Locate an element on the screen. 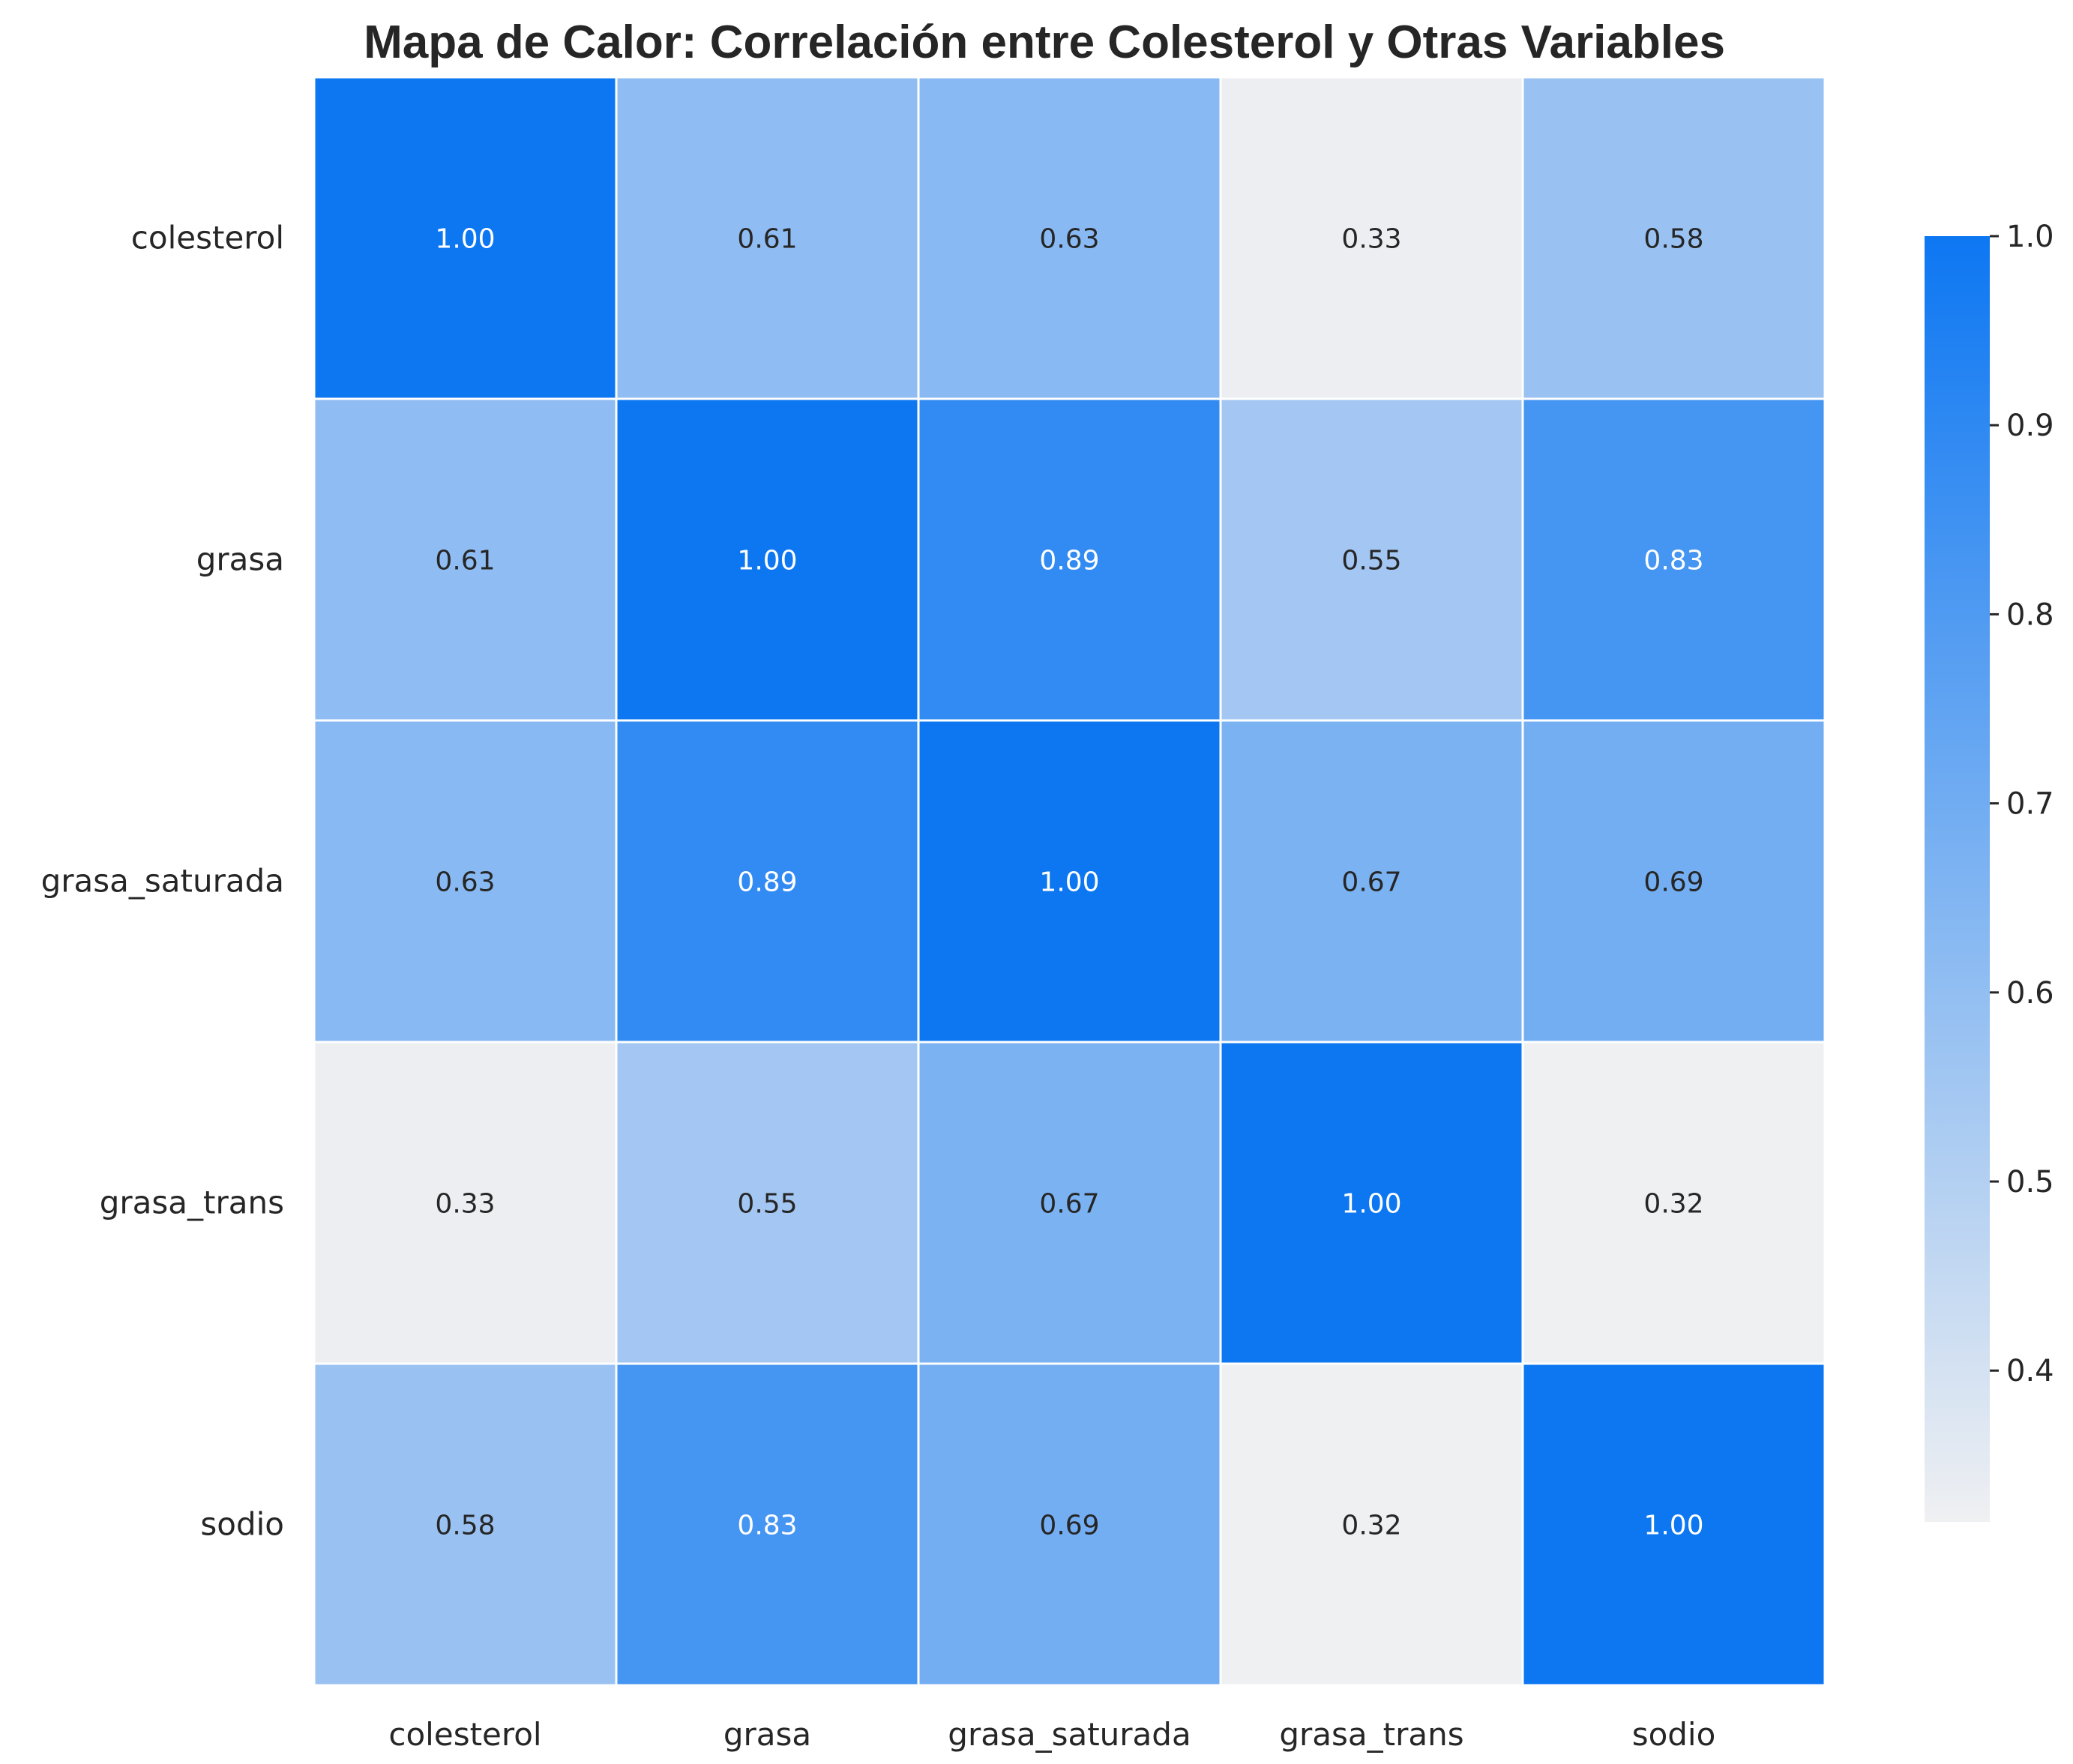 The width and height of the screenshot is (2073, 1764). row-tick-label: grasa_trans is located at coordinates (192, 1202).